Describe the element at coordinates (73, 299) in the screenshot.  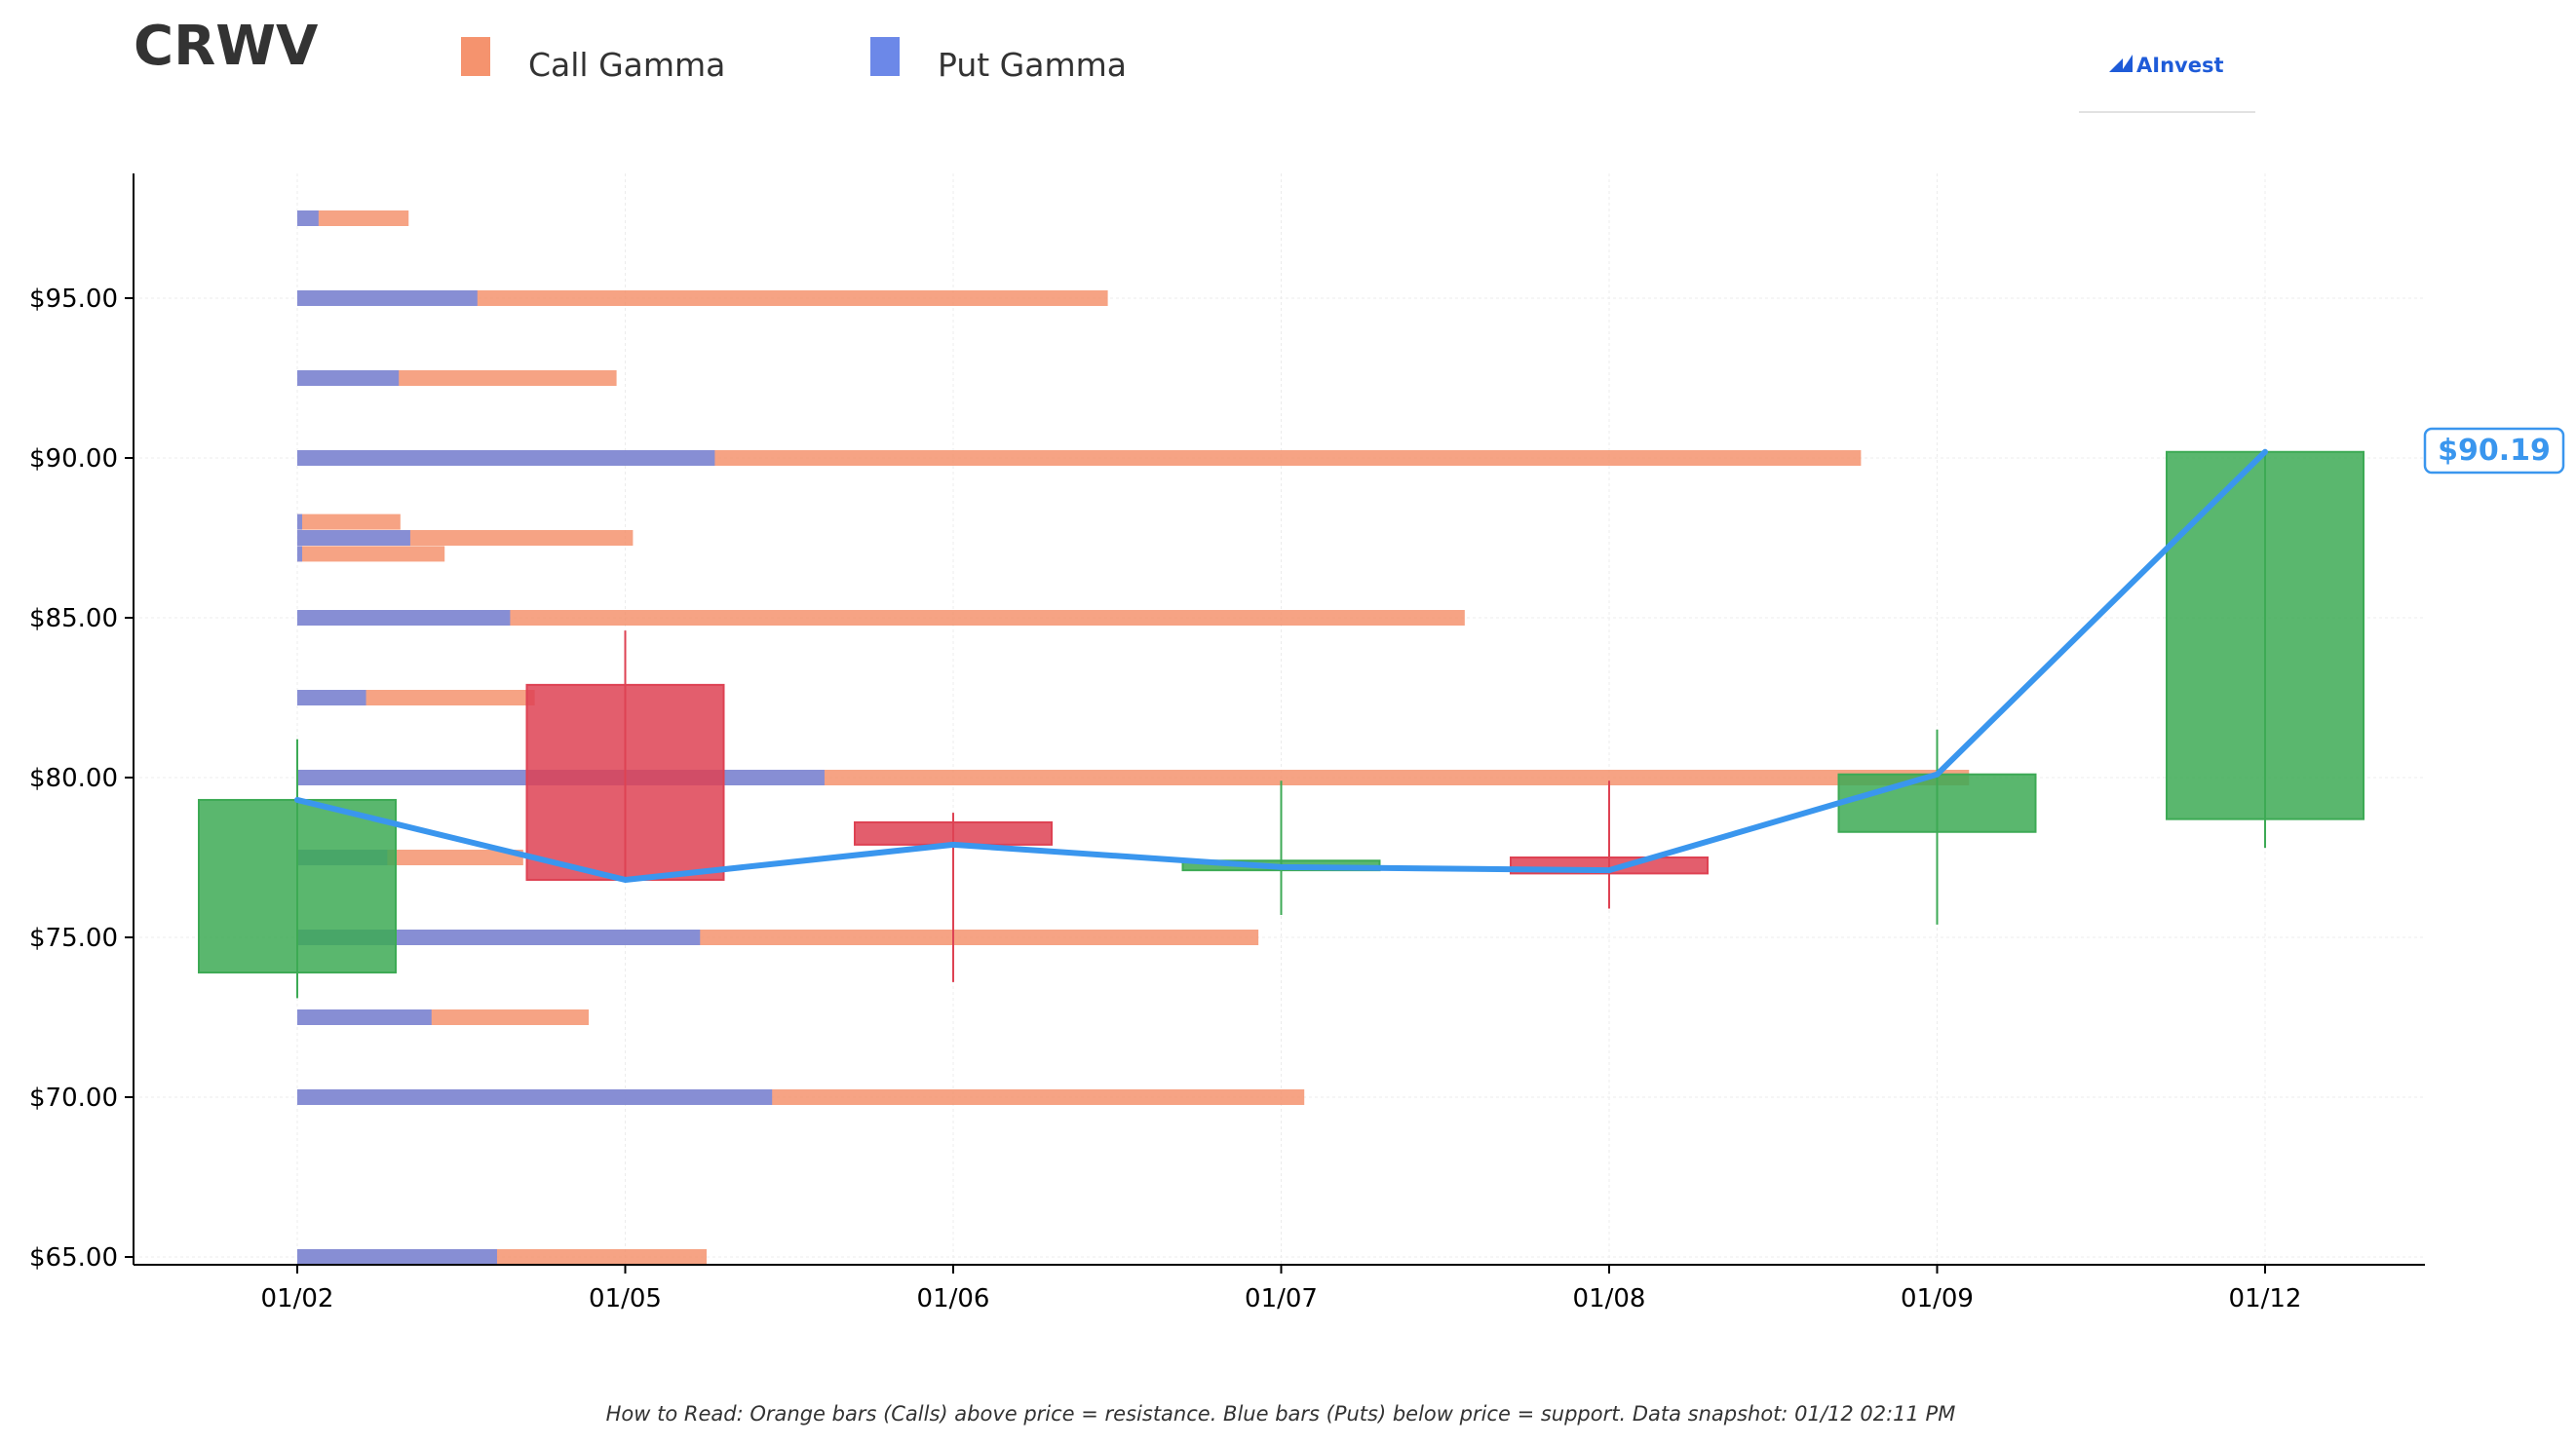
I see `y-tick-label: $95.00` at that location.